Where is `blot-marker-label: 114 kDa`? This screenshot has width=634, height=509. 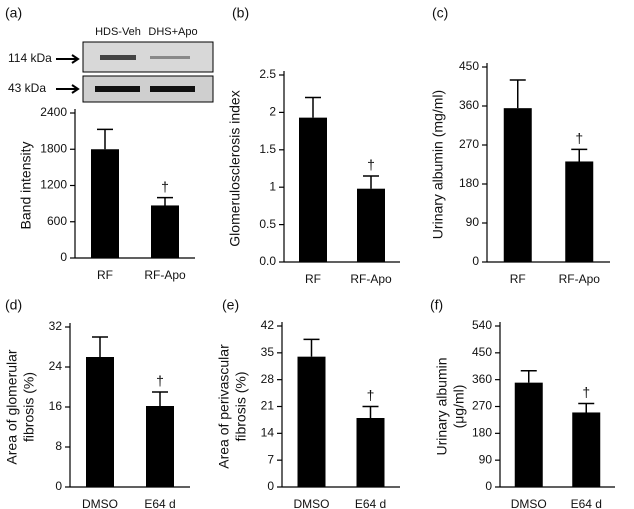 blot-marker-label: 114 kDa is located at coordinates (30, 58).